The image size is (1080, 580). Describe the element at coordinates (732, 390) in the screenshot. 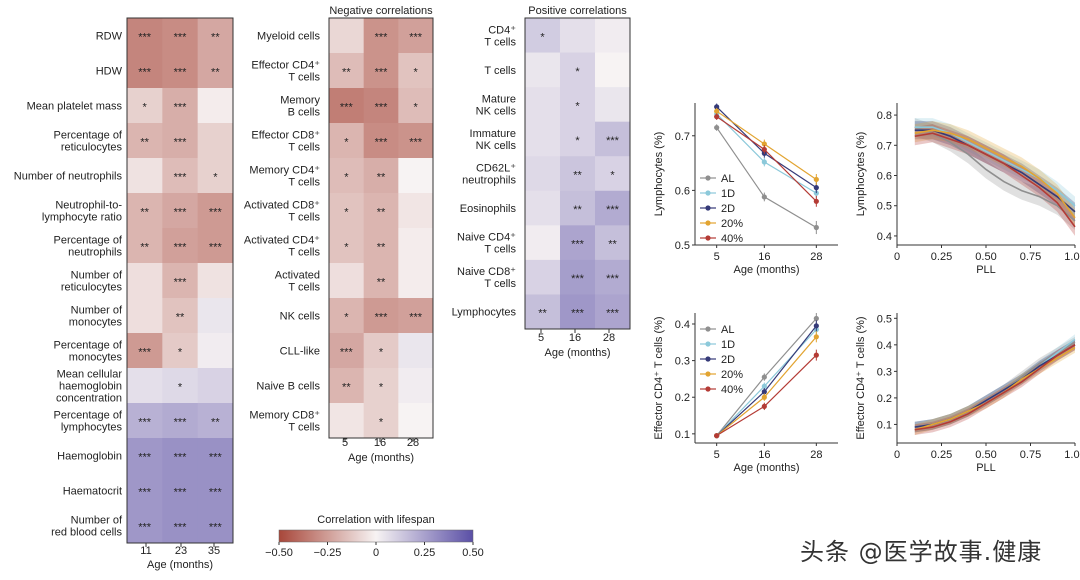

I see `legend-label: 40%` at that location.